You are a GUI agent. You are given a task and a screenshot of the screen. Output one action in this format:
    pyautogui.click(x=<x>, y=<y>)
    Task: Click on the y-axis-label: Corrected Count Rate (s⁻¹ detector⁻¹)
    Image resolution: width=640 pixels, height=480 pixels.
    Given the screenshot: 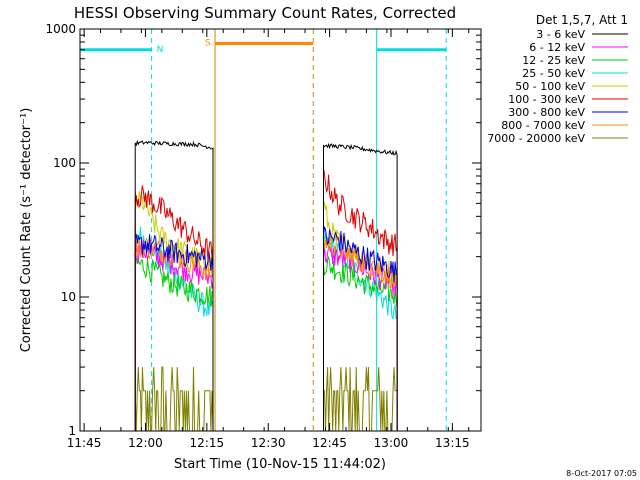 What is the action you would take?
    pyautogui.click(x=26, y=230)
    